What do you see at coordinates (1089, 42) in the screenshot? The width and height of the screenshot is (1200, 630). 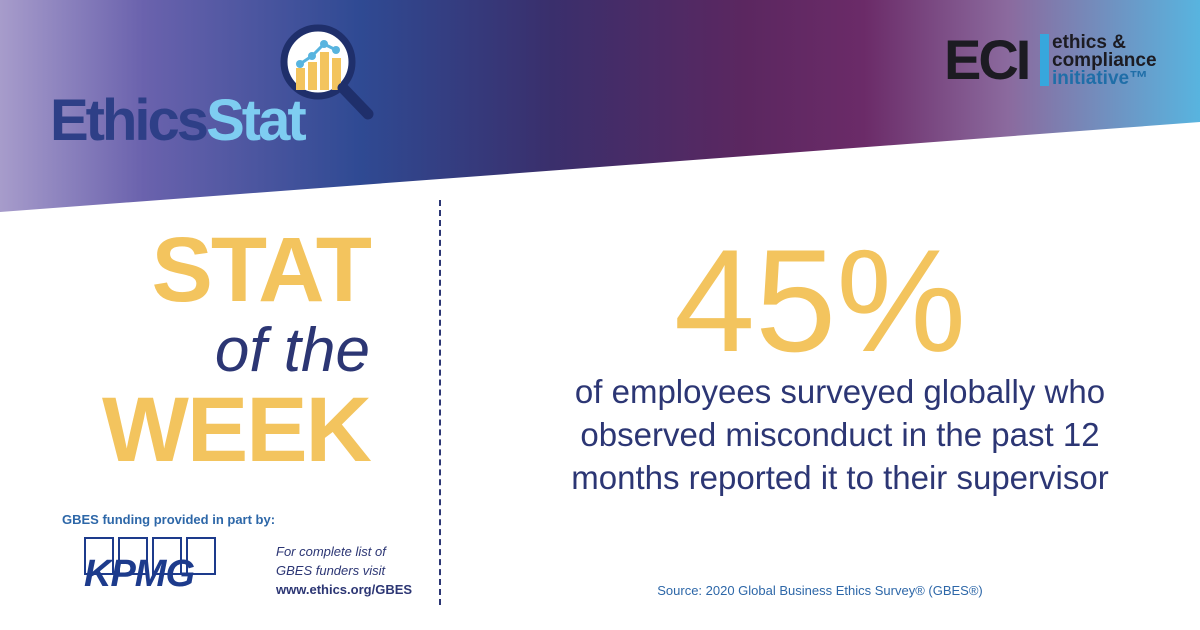 I see `eci-line-1: ethics &` at bounding box center [1089, 42].